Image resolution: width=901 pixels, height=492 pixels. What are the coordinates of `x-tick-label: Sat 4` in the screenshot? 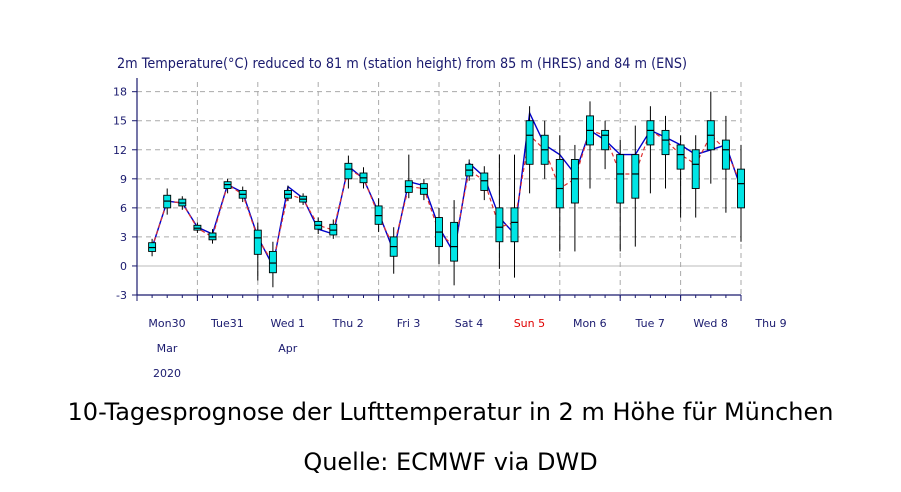 It's located at (469, 323).